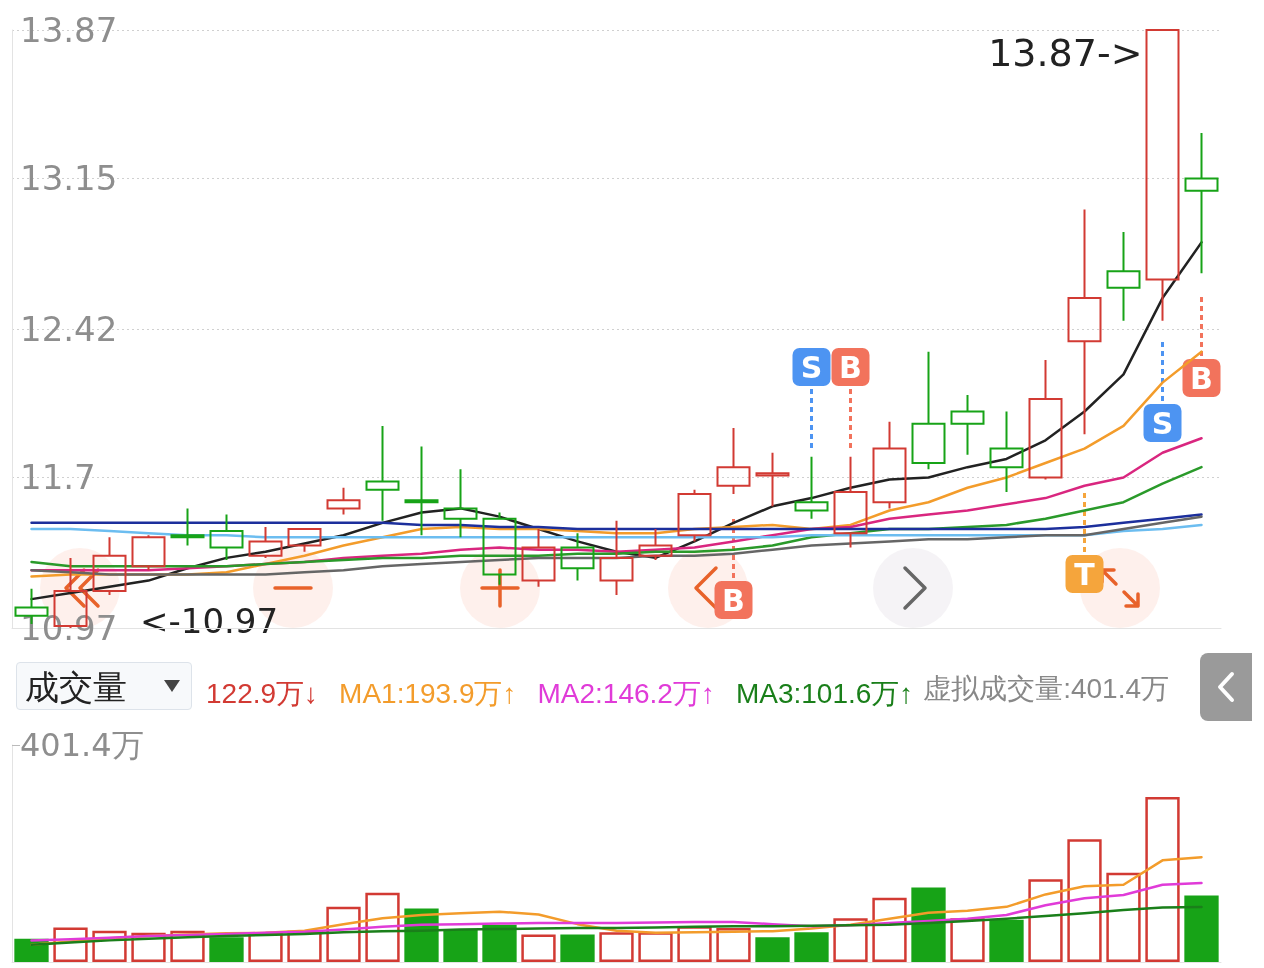 The height and width of the screenshot is (968, 1264). I want to click on line-series, so click(616, 522).